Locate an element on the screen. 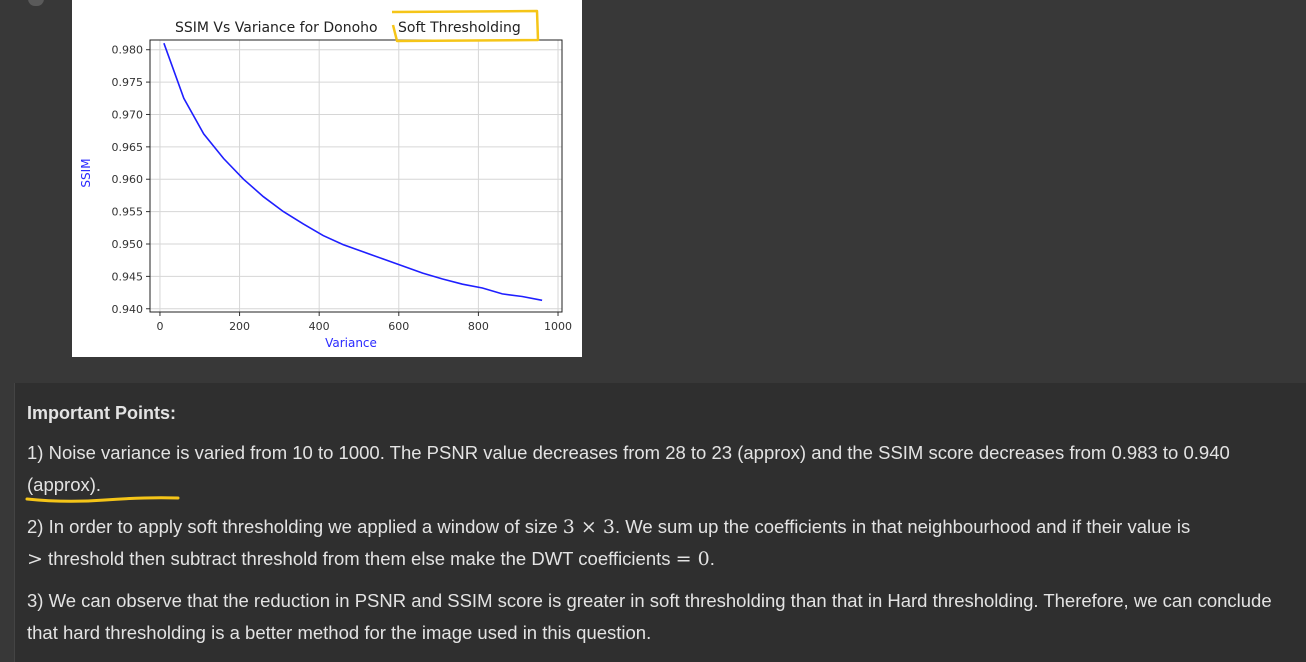 Image resolution: width=1306 pixels, height=662 pixels. point-2-end: . is located at coordinates (712, 558).